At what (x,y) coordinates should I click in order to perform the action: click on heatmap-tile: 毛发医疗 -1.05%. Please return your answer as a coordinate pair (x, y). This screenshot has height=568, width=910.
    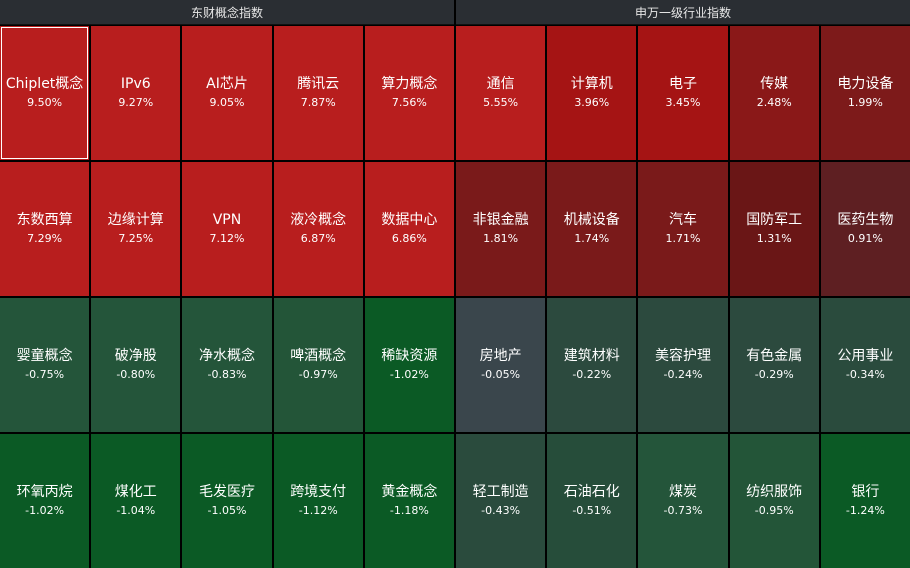
    Looking at the image, I should click on (227, 501).